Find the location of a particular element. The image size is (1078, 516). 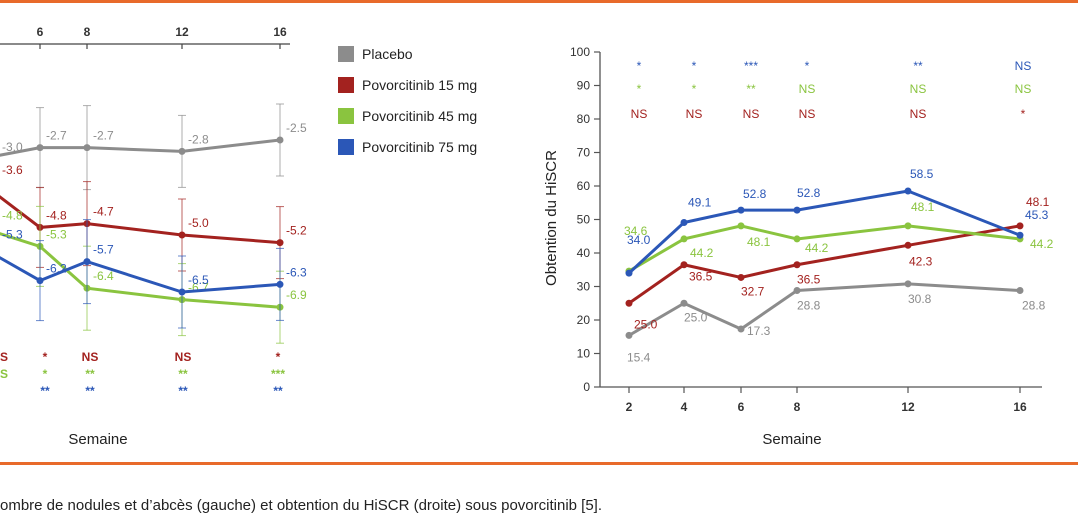

left-x-axis-title: Semaine is located at coordinates (97, 439).